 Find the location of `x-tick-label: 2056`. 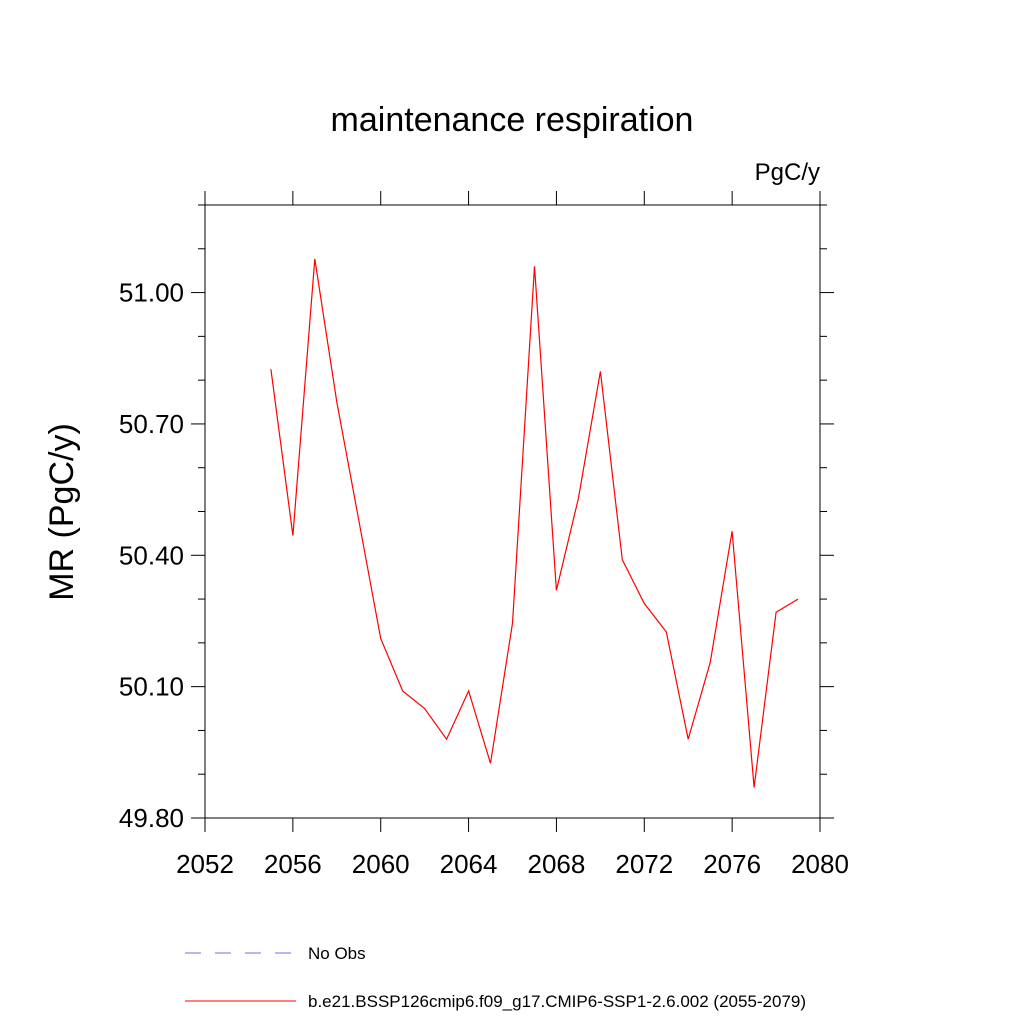

x-tick-label: 2056 is located at coordinates (293, 864).